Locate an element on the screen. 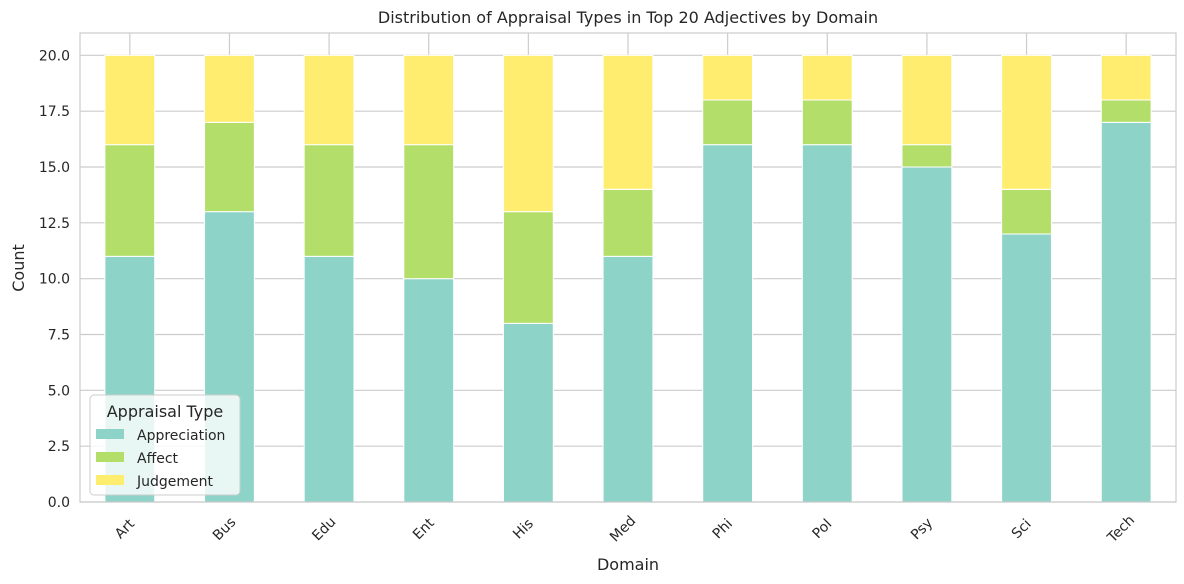  x-tick-label: His is located at coordinates (523, 529).